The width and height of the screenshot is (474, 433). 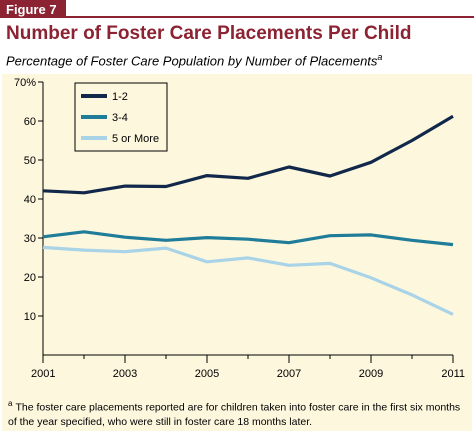 I want to click on x-tick-label: 2005, so click(x=207, y=374).